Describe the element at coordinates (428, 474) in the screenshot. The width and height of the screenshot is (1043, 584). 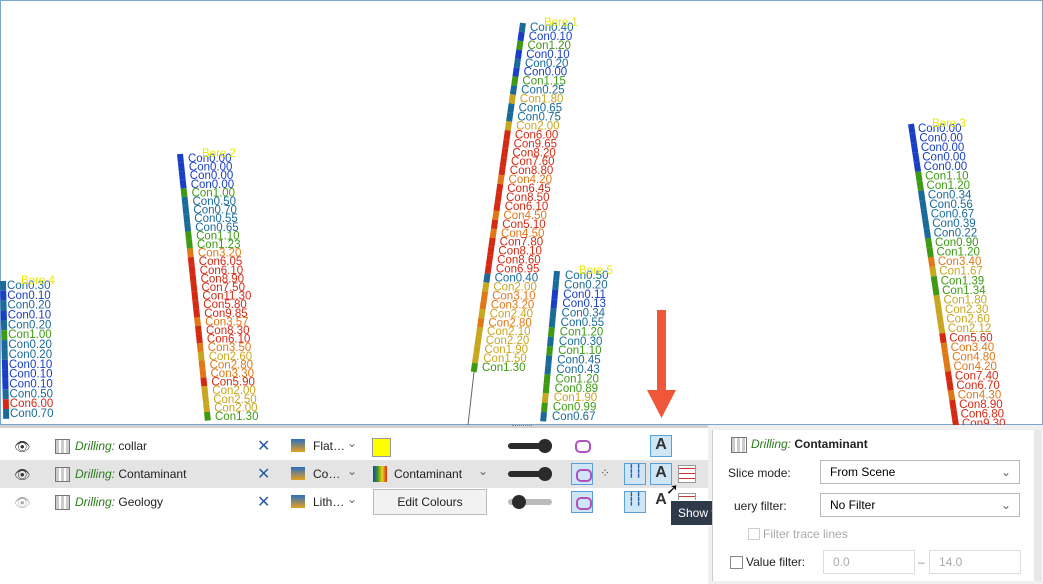
I see `colour-dropdown: Contaminant` at that location.